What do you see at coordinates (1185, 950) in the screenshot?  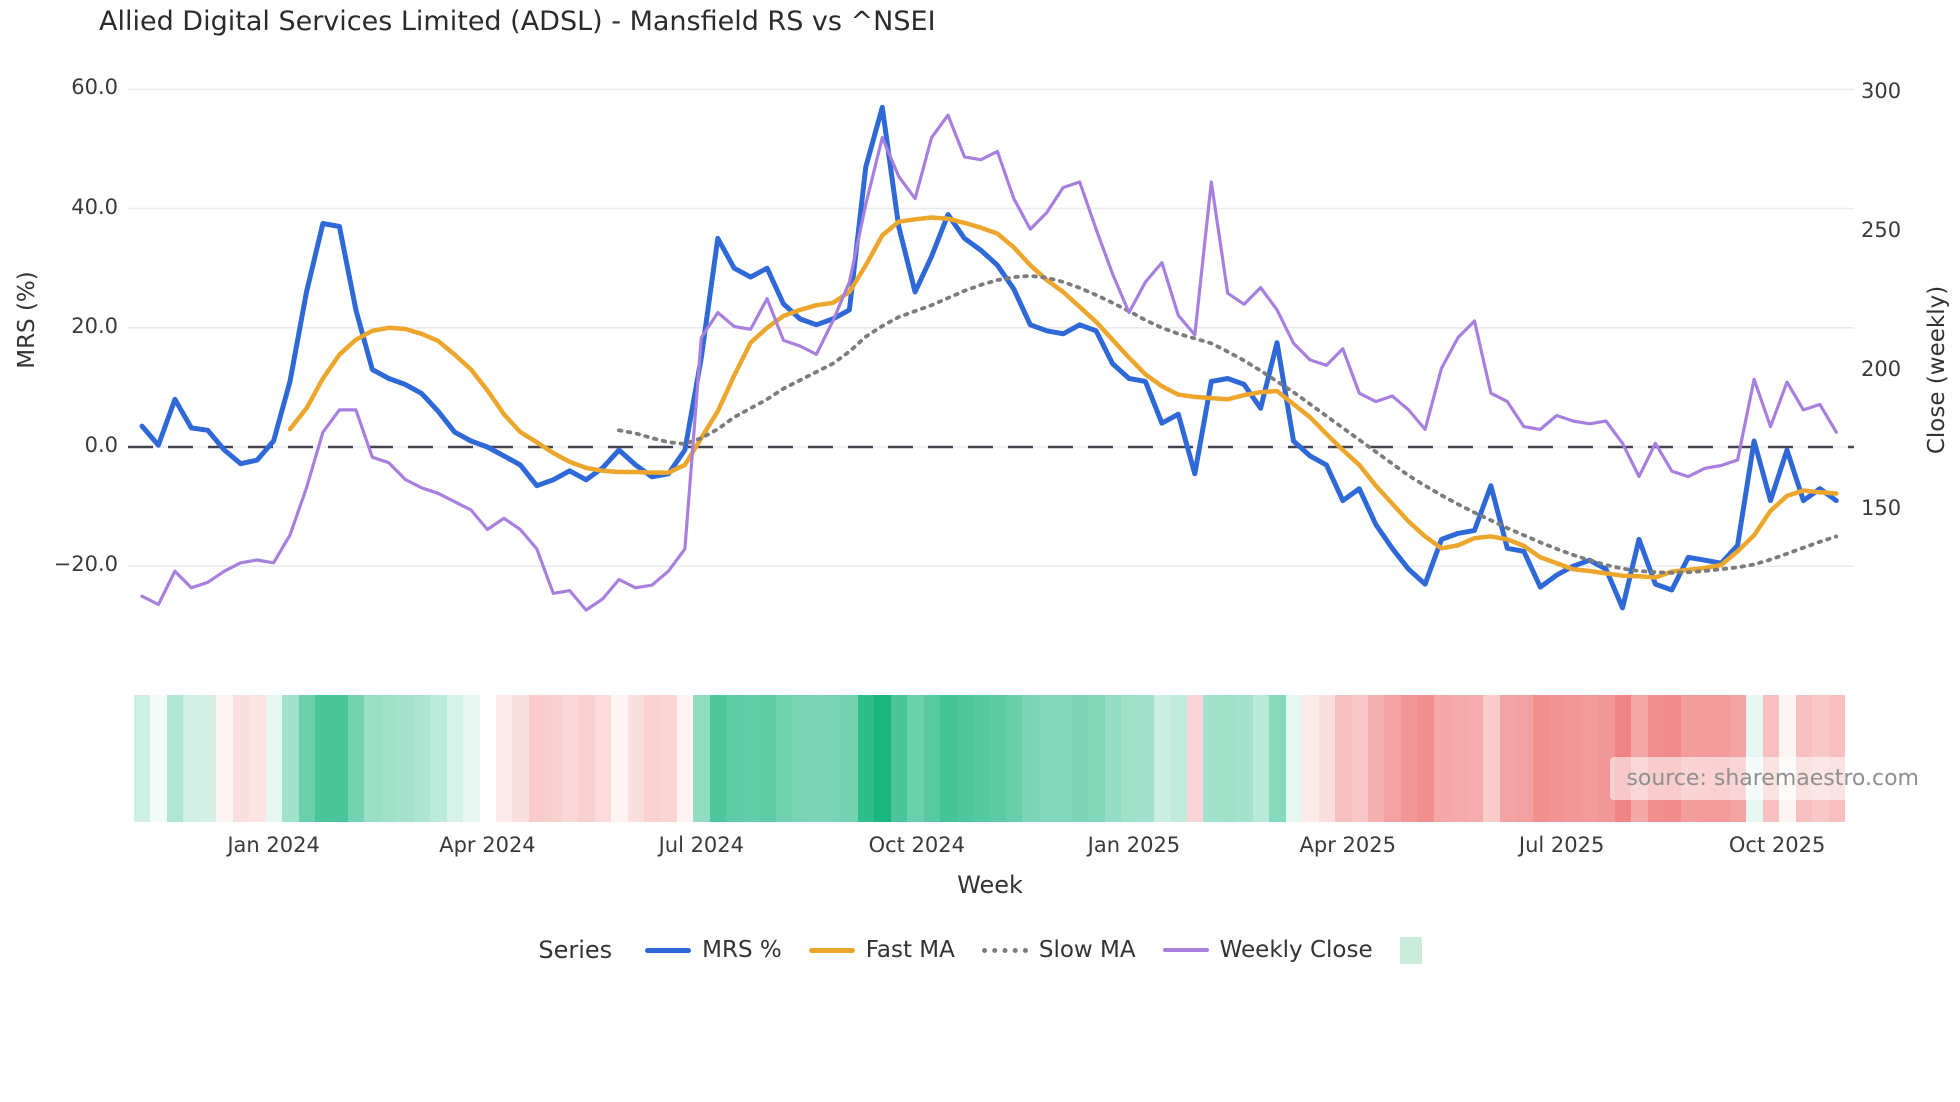 I see `legend-weekly-close-swatch` at bounding box center [1185, 950].